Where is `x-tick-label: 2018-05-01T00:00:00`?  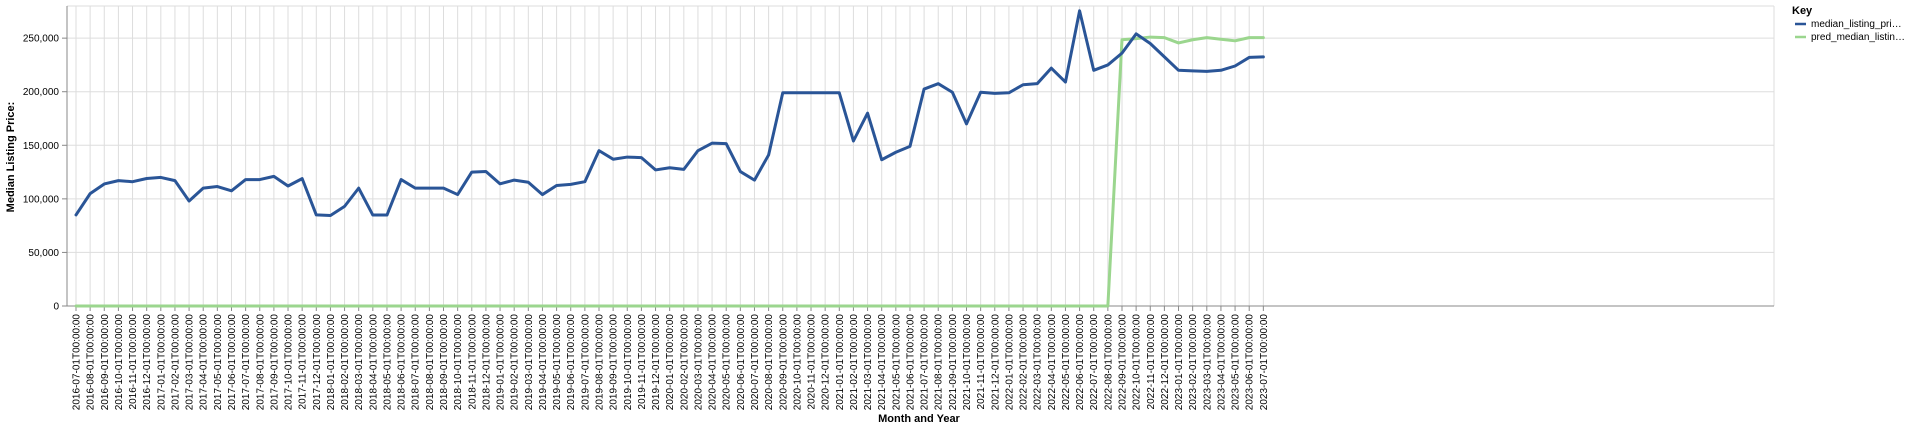 x-tick-label: 2018-05-01T00:00:00 is located at coordinates (387, 362).